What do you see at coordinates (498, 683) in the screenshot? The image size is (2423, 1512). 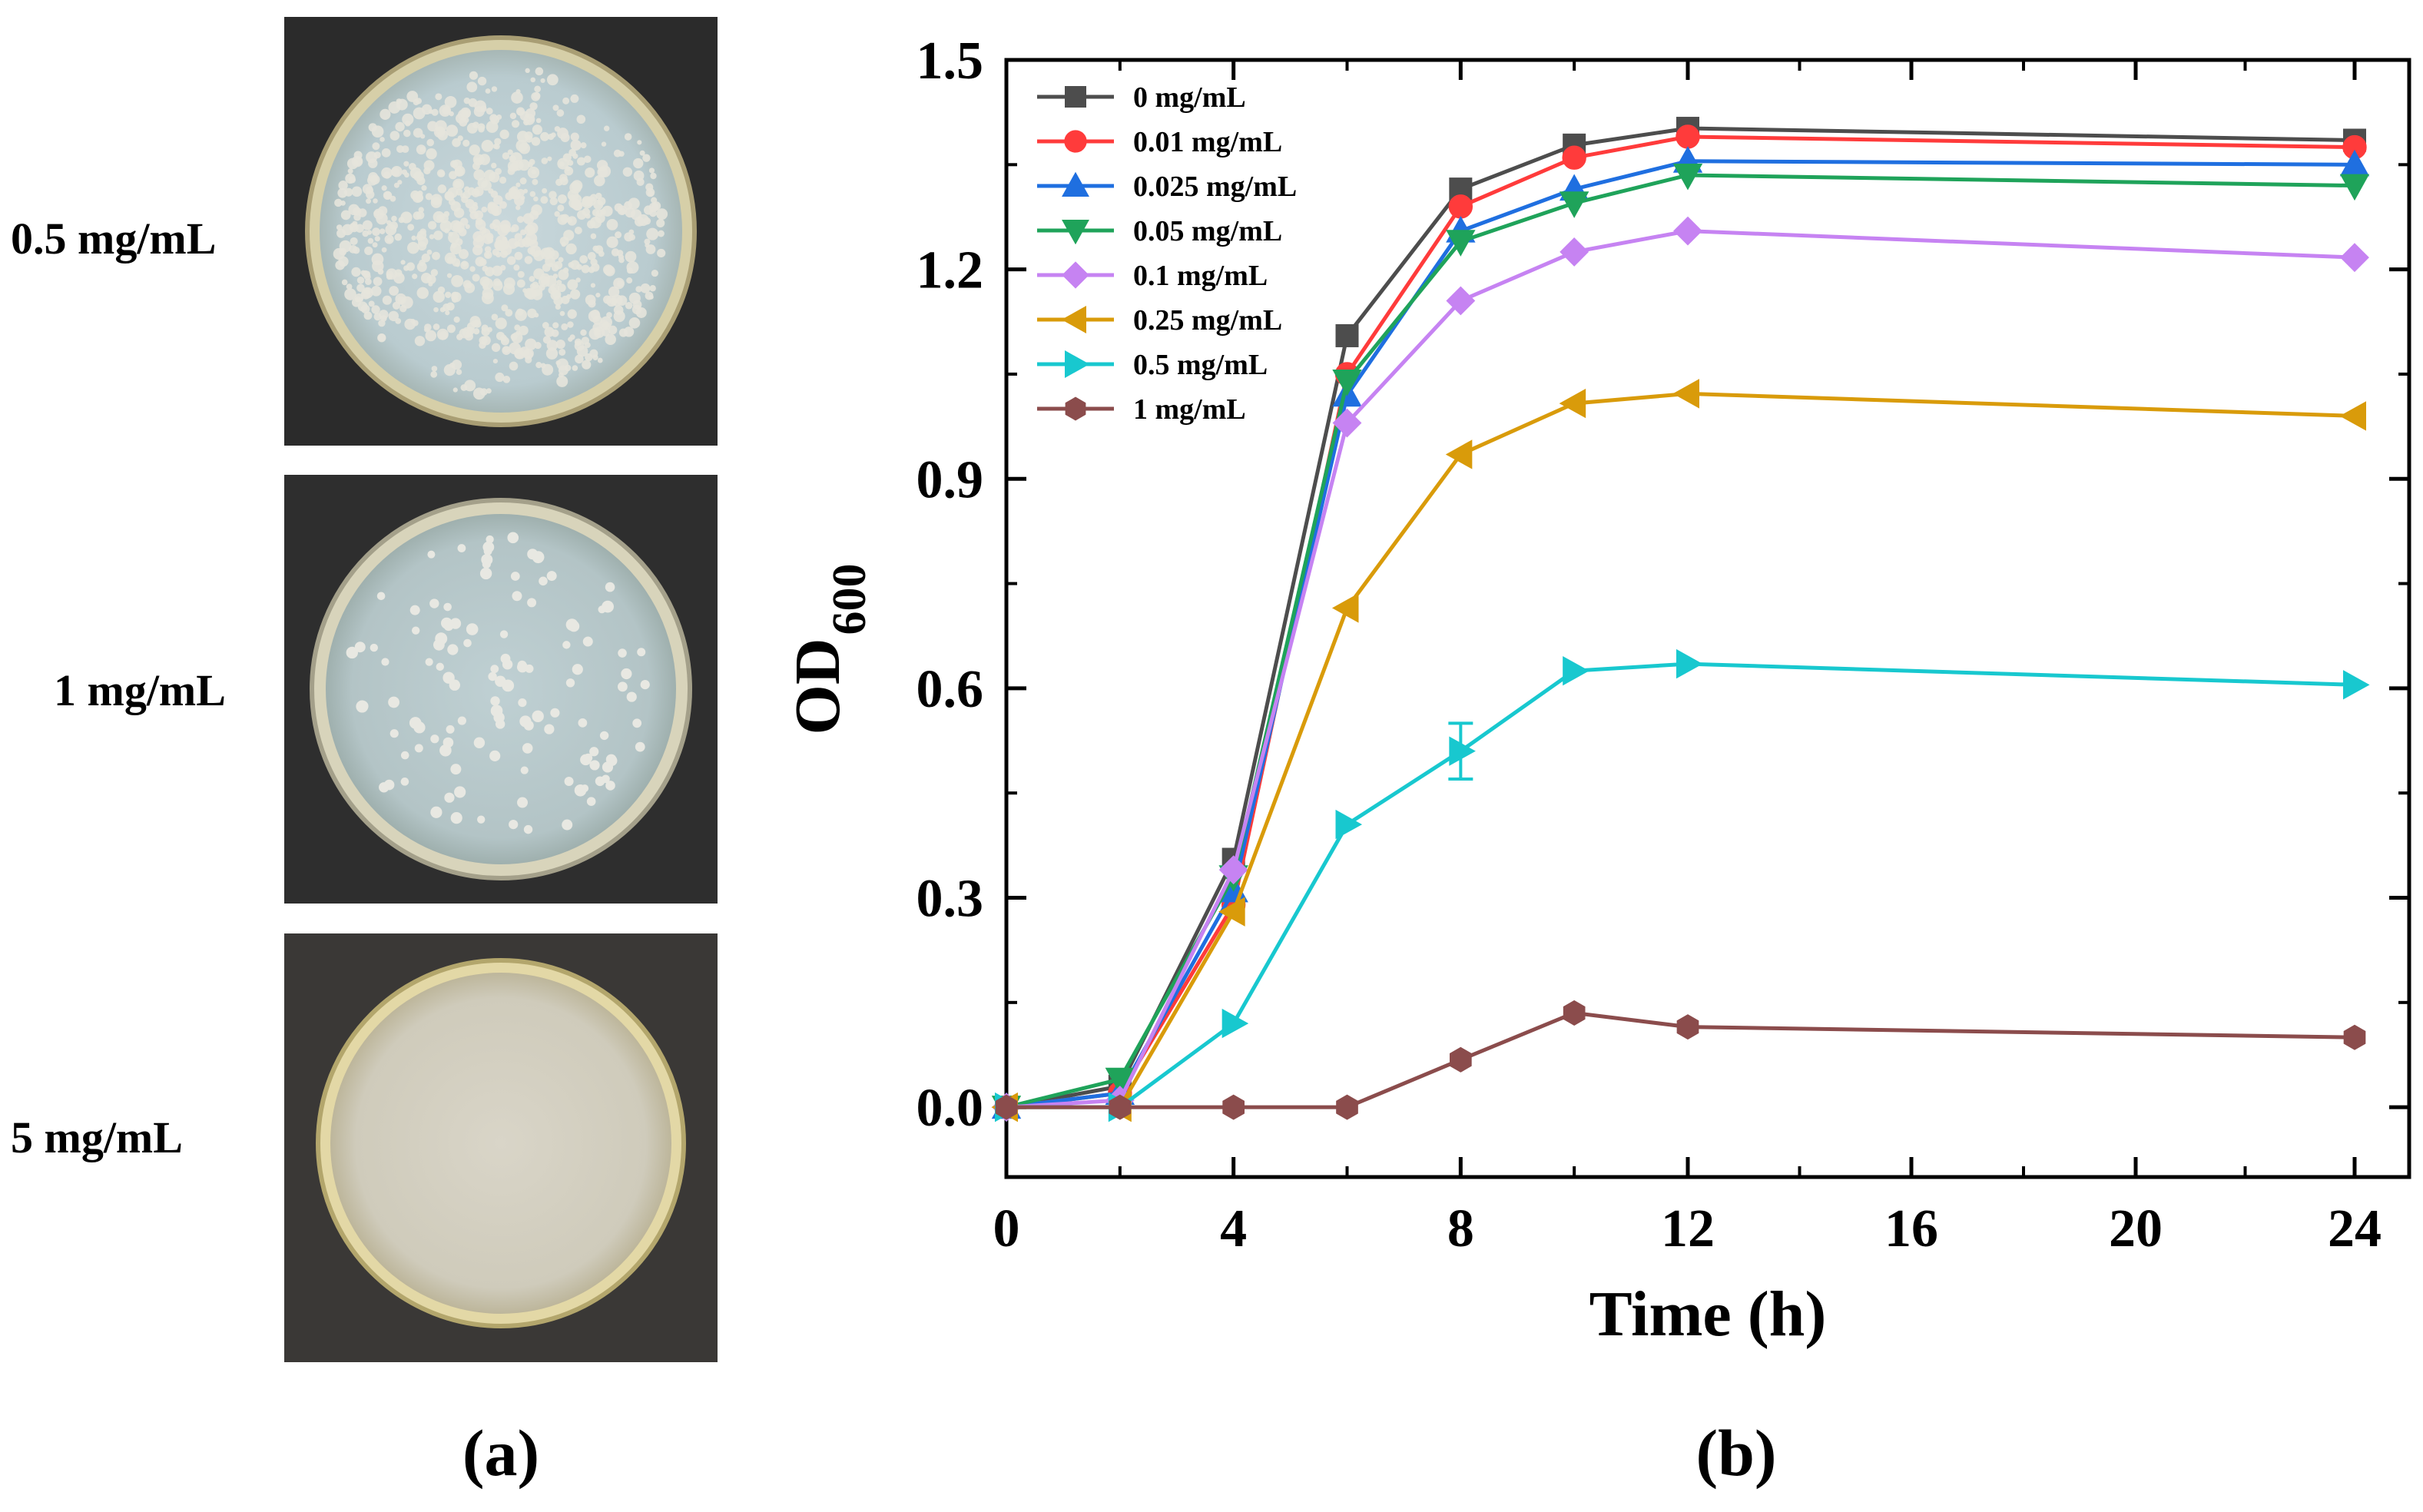 I see `colony-cluster-sparse` at bounding box center [498, 683].